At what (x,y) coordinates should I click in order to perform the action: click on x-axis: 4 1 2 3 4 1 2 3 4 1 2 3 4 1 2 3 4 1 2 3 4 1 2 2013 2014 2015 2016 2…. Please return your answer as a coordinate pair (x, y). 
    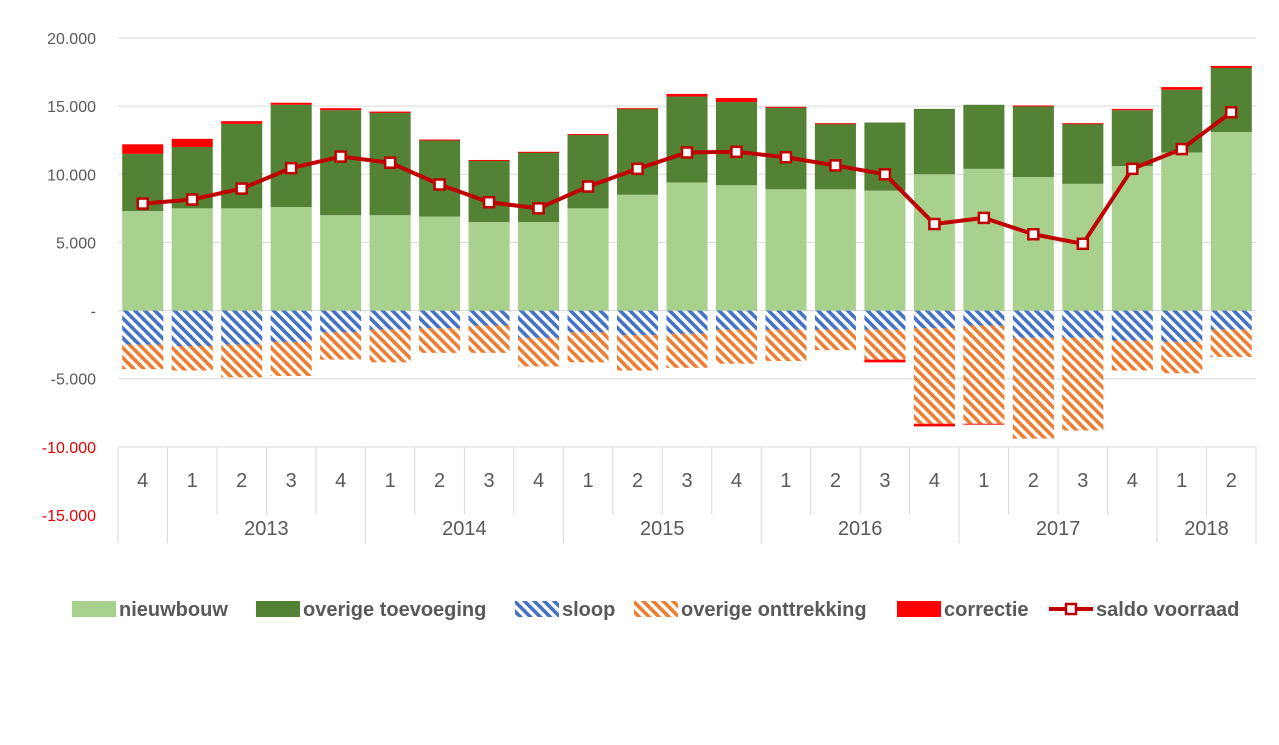
    Looking at the image, I should click on (687, 494).